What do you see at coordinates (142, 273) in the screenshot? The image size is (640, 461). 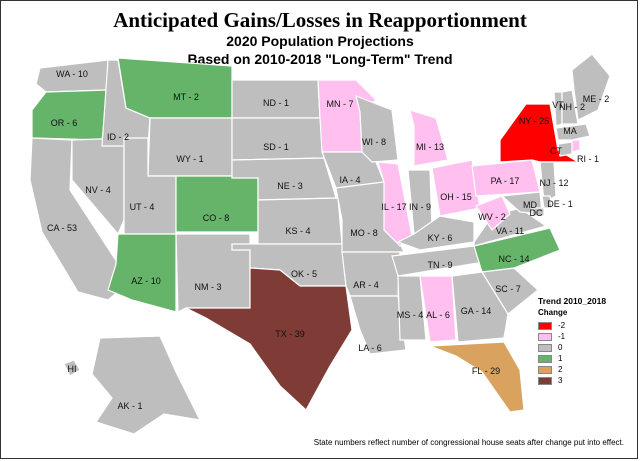 I see `state-az` at bounding box center [142, 273].